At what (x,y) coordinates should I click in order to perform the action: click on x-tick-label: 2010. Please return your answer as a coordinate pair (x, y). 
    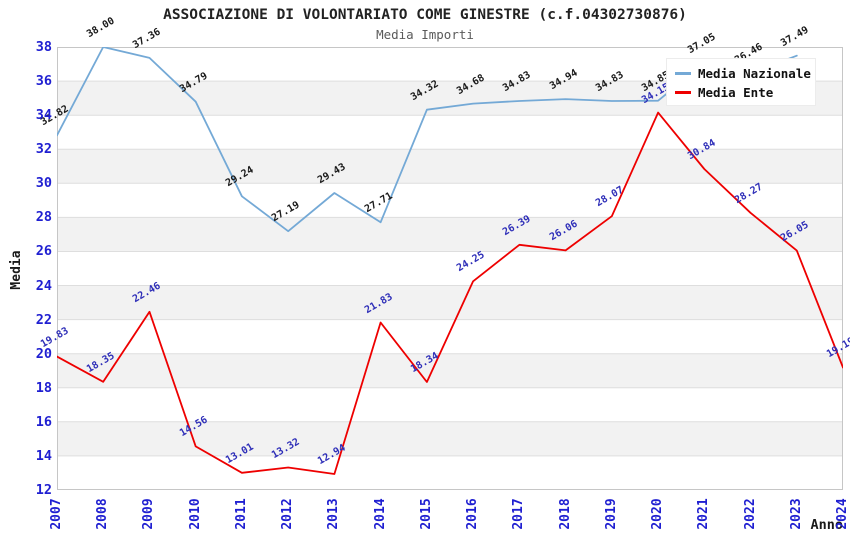
    Looking at the image, I should click on (195, 514).